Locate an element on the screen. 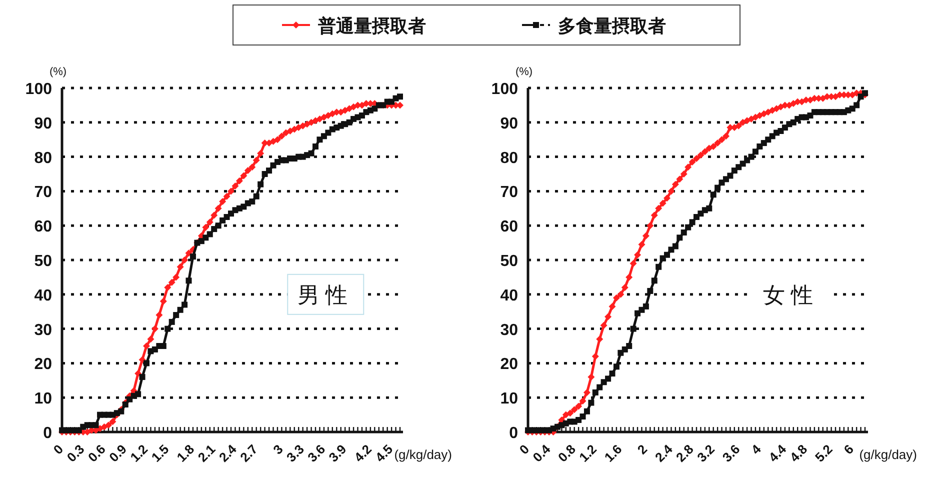  x-tick-label: 5.2 is located at coordinates (824, 453).